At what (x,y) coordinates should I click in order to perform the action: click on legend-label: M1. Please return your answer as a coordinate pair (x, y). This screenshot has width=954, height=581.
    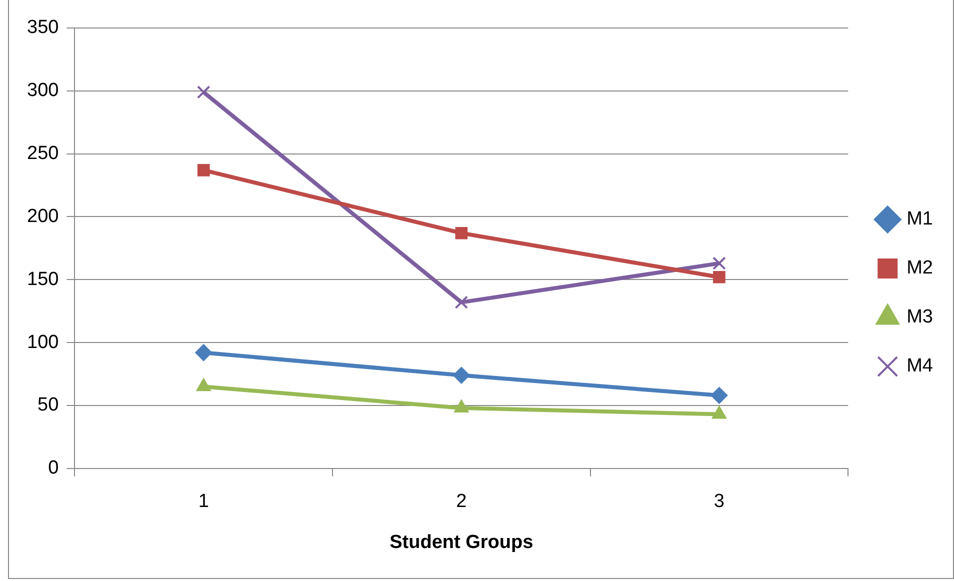
    Looking at the image, I should click on (920, 219).